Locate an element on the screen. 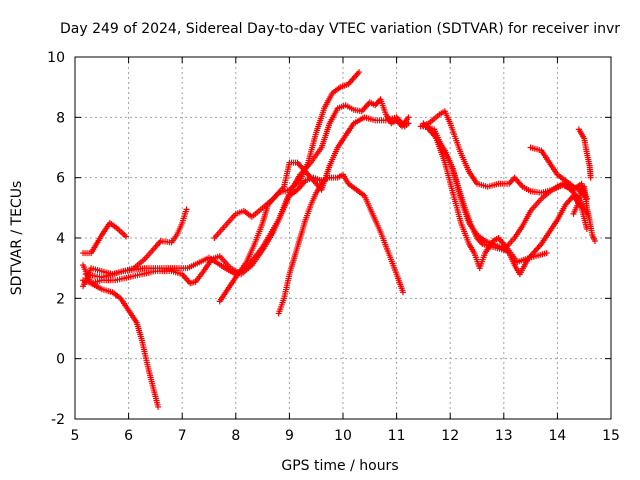  y-tick-label: 10 is located at coordinates (56, 58).